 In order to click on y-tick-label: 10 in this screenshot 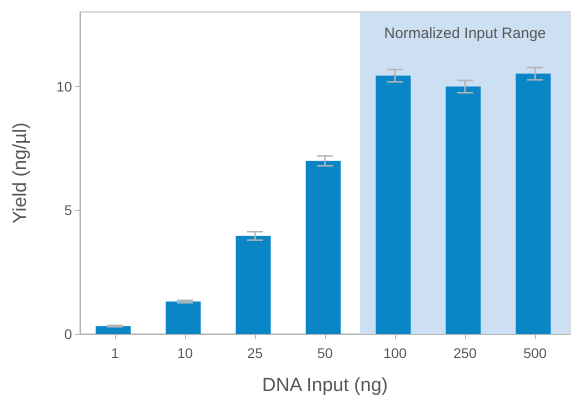, I will do `click(64, 86)`.